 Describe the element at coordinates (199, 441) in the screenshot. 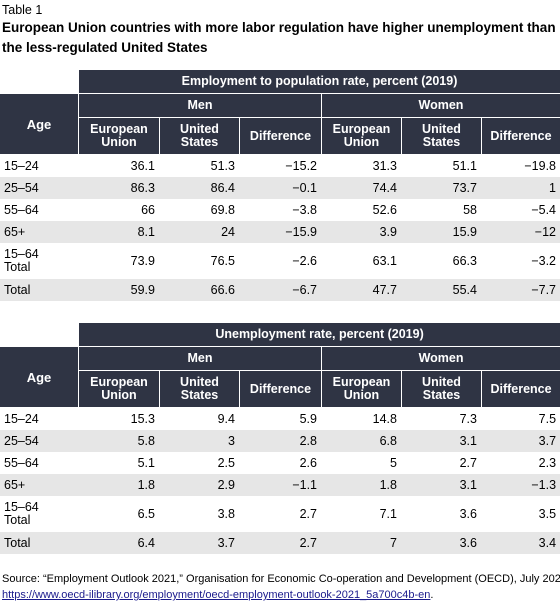

I see `value-cell: 3` at that location.